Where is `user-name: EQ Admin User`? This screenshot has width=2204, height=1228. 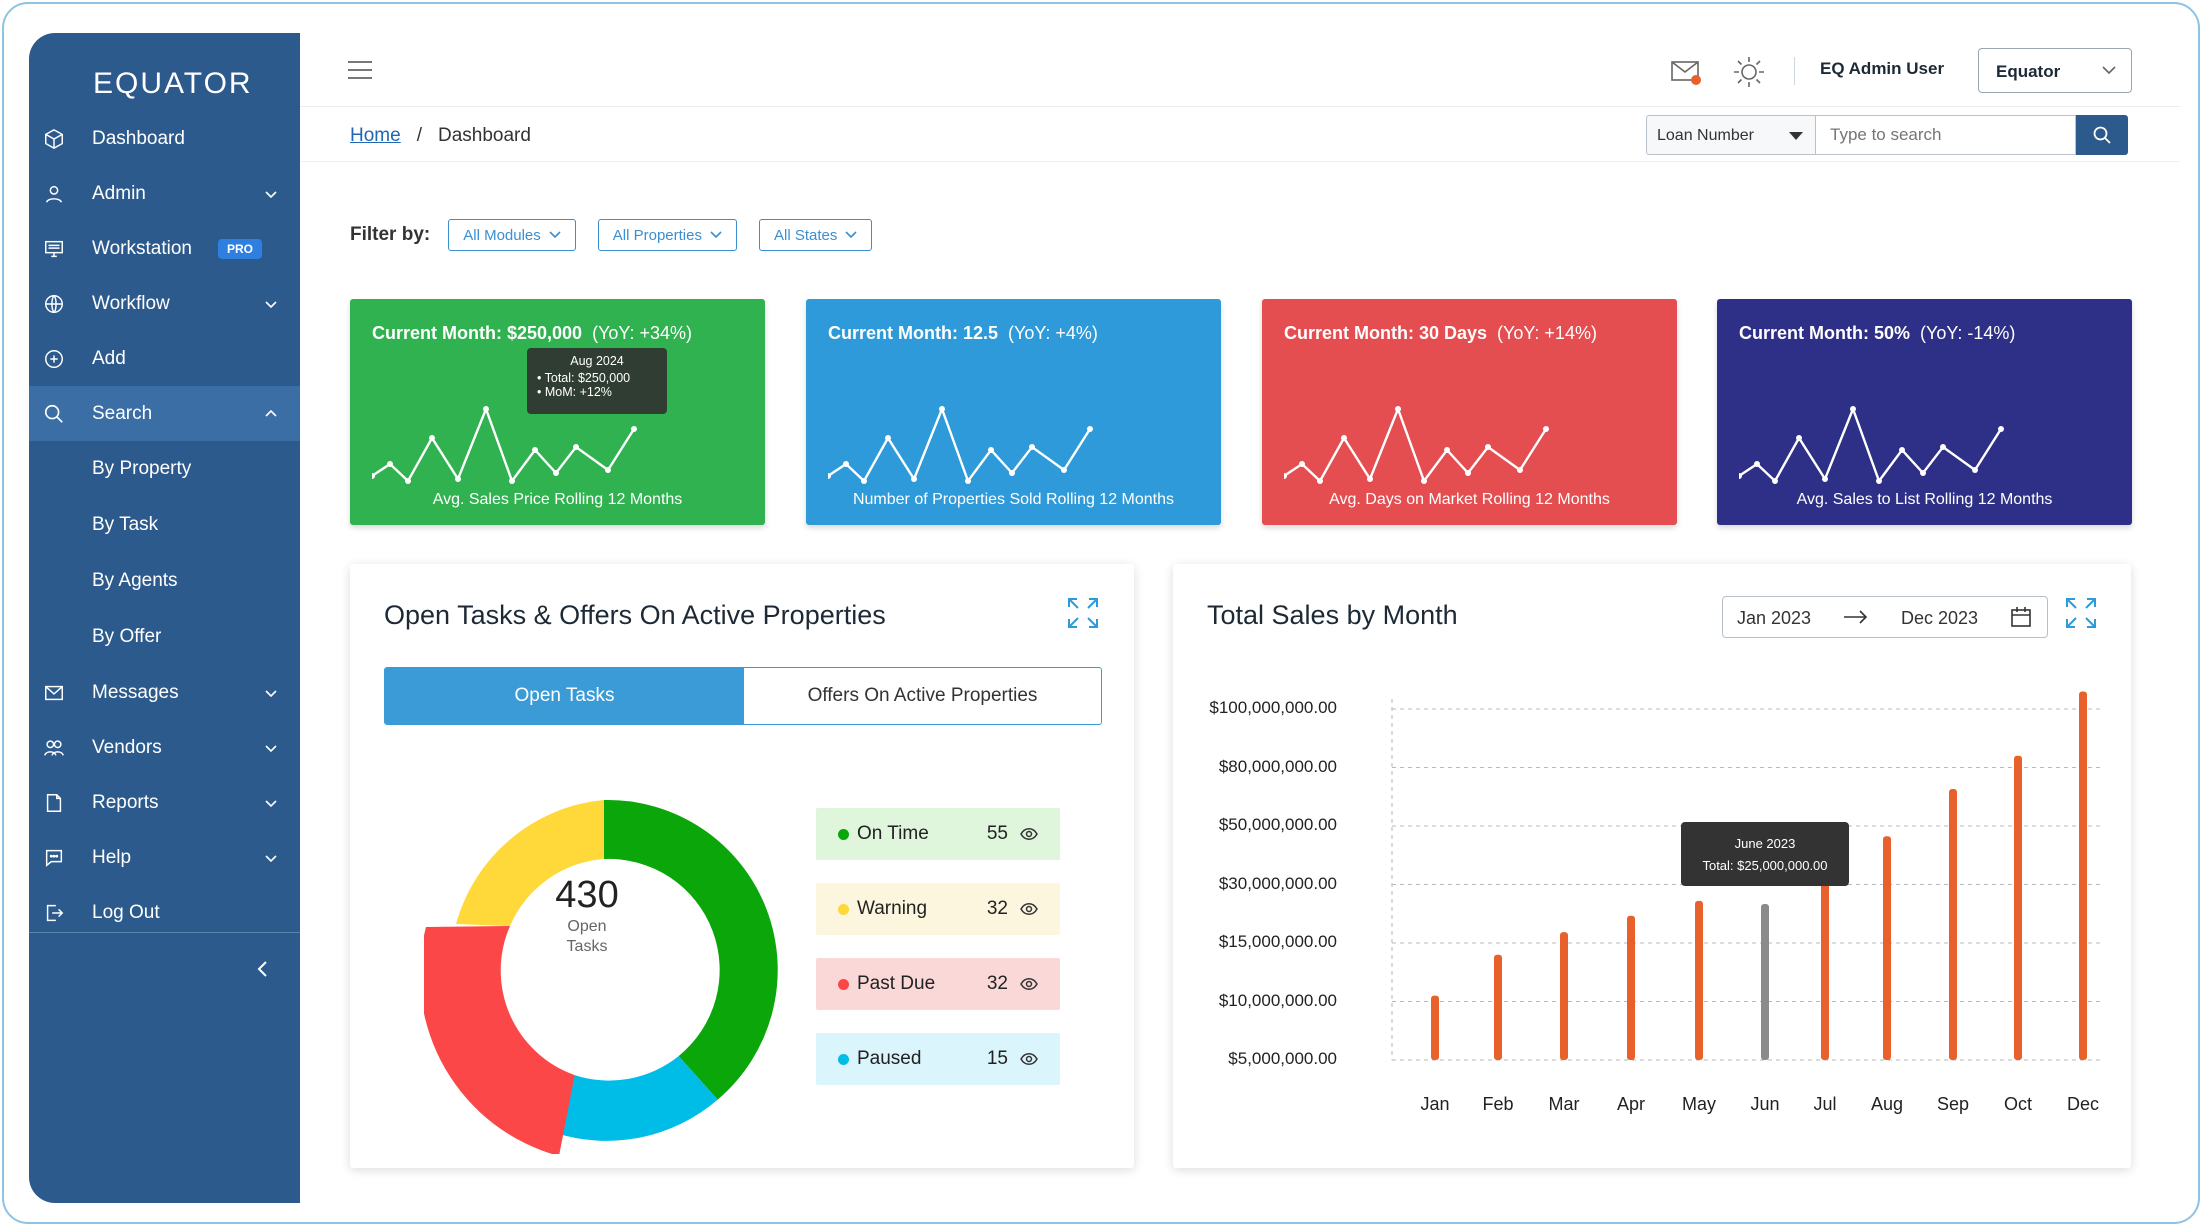 user-name: EQ Admin User is located at coordinates (1882, 68).